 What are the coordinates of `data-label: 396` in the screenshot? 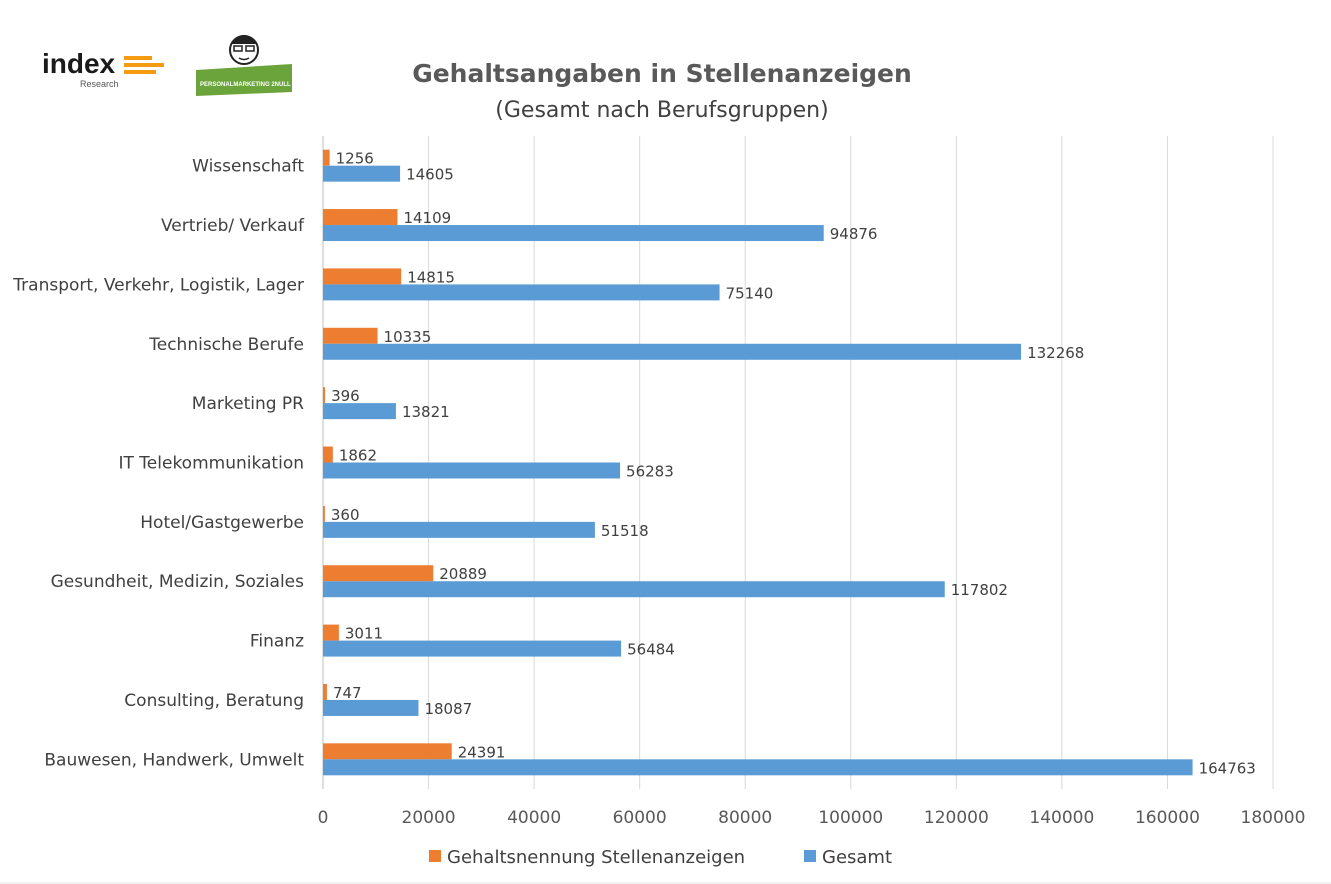 It's located at (345, 396).